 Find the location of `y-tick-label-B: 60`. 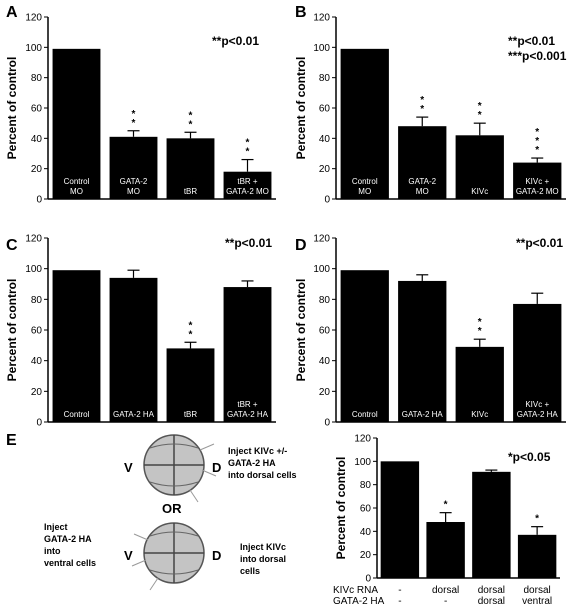

y-tick-label-B: 60 is located at coordinates (325, 109).